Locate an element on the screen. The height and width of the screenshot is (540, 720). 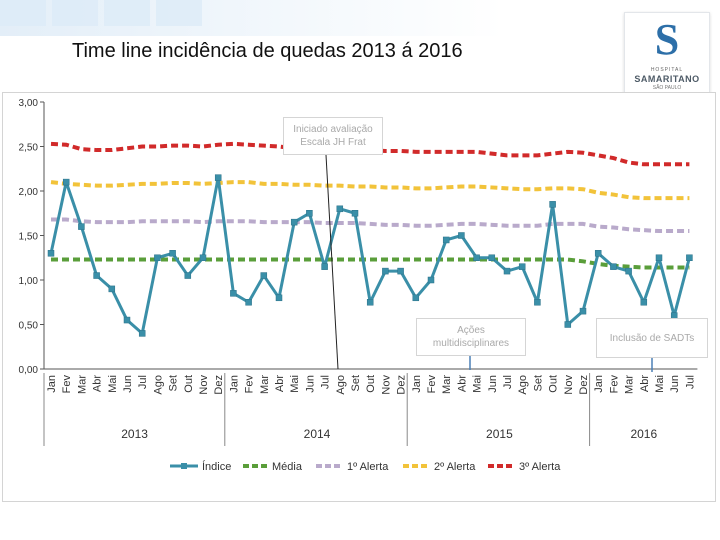
y-tick-label: 0,50 is located at coordinates (29, 326).